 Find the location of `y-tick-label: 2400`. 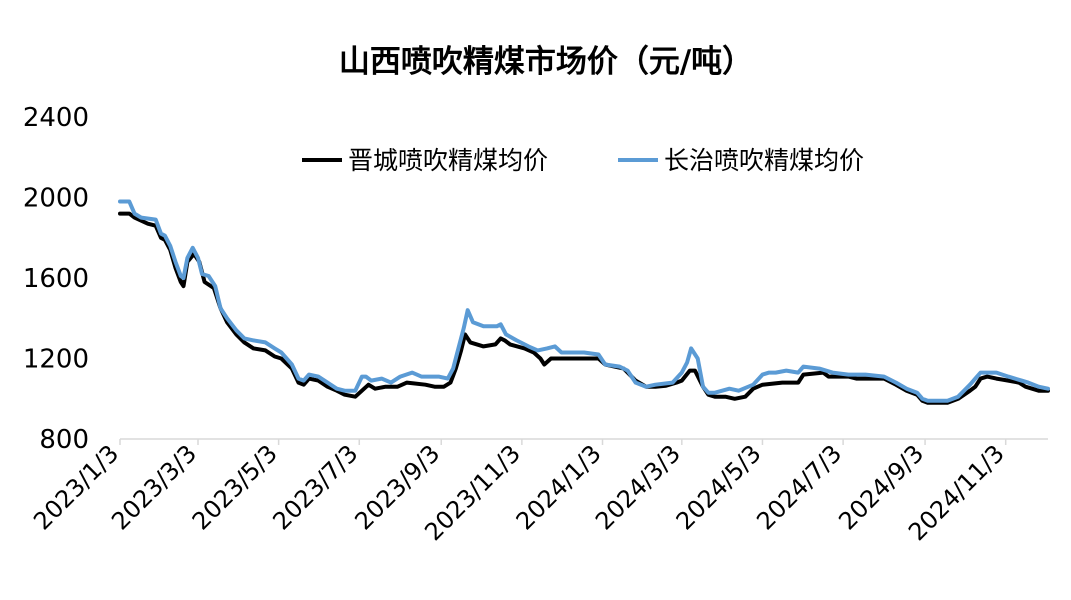

y-tick-label: 2400 is located at coordinates (56, 118).